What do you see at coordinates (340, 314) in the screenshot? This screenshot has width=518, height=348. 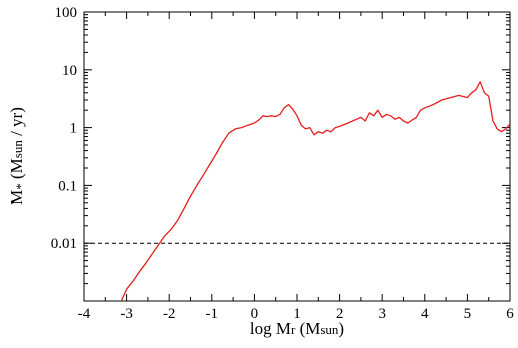 I see `x-tick-label: 2` at bounding box center [340, 314].